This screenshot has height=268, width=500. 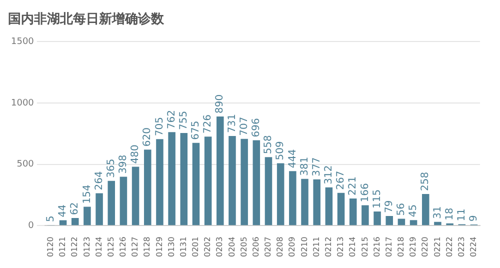 I want to click on data-label: 696, so click(x=256, y=128).